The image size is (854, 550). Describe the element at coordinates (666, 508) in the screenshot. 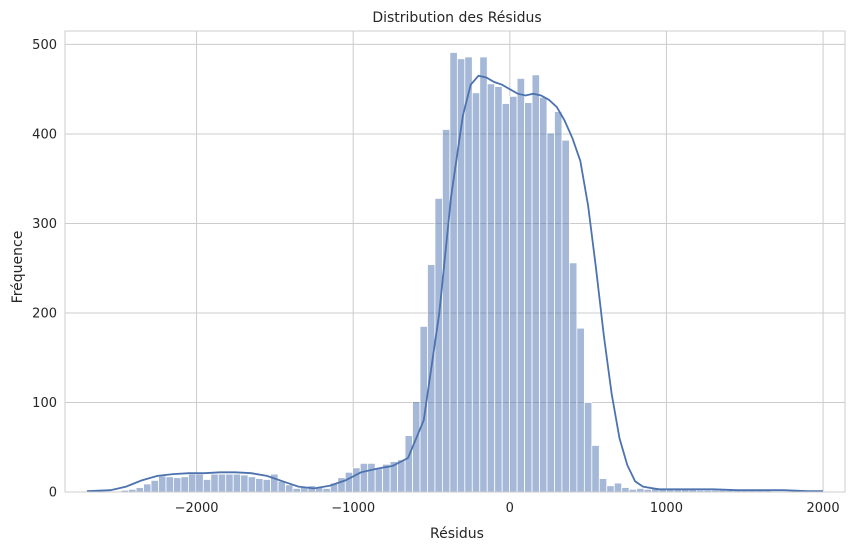

I see `x-tick-label: 1000` at that location.